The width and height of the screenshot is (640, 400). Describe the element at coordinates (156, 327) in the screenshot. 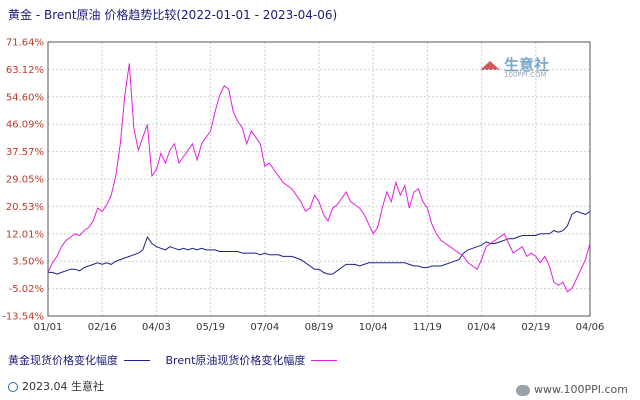

I see `x-tick-label: 04/03` at that location.